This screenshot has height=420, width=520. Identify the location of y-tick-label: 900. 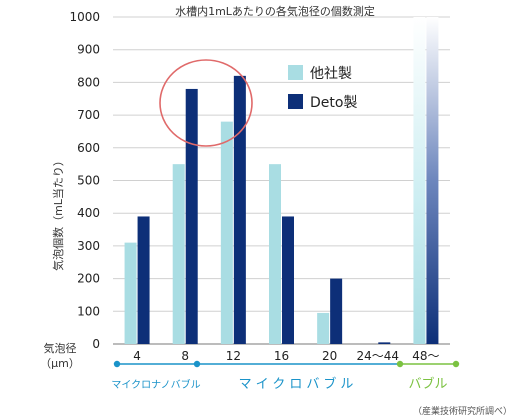
(88, 50).